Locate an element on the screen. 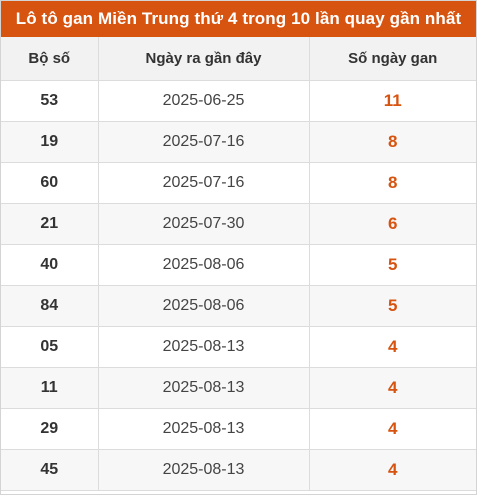 The image size is (477, 495). table-row: 40 2025-08-06 5 is located at coordinates (238, 265).